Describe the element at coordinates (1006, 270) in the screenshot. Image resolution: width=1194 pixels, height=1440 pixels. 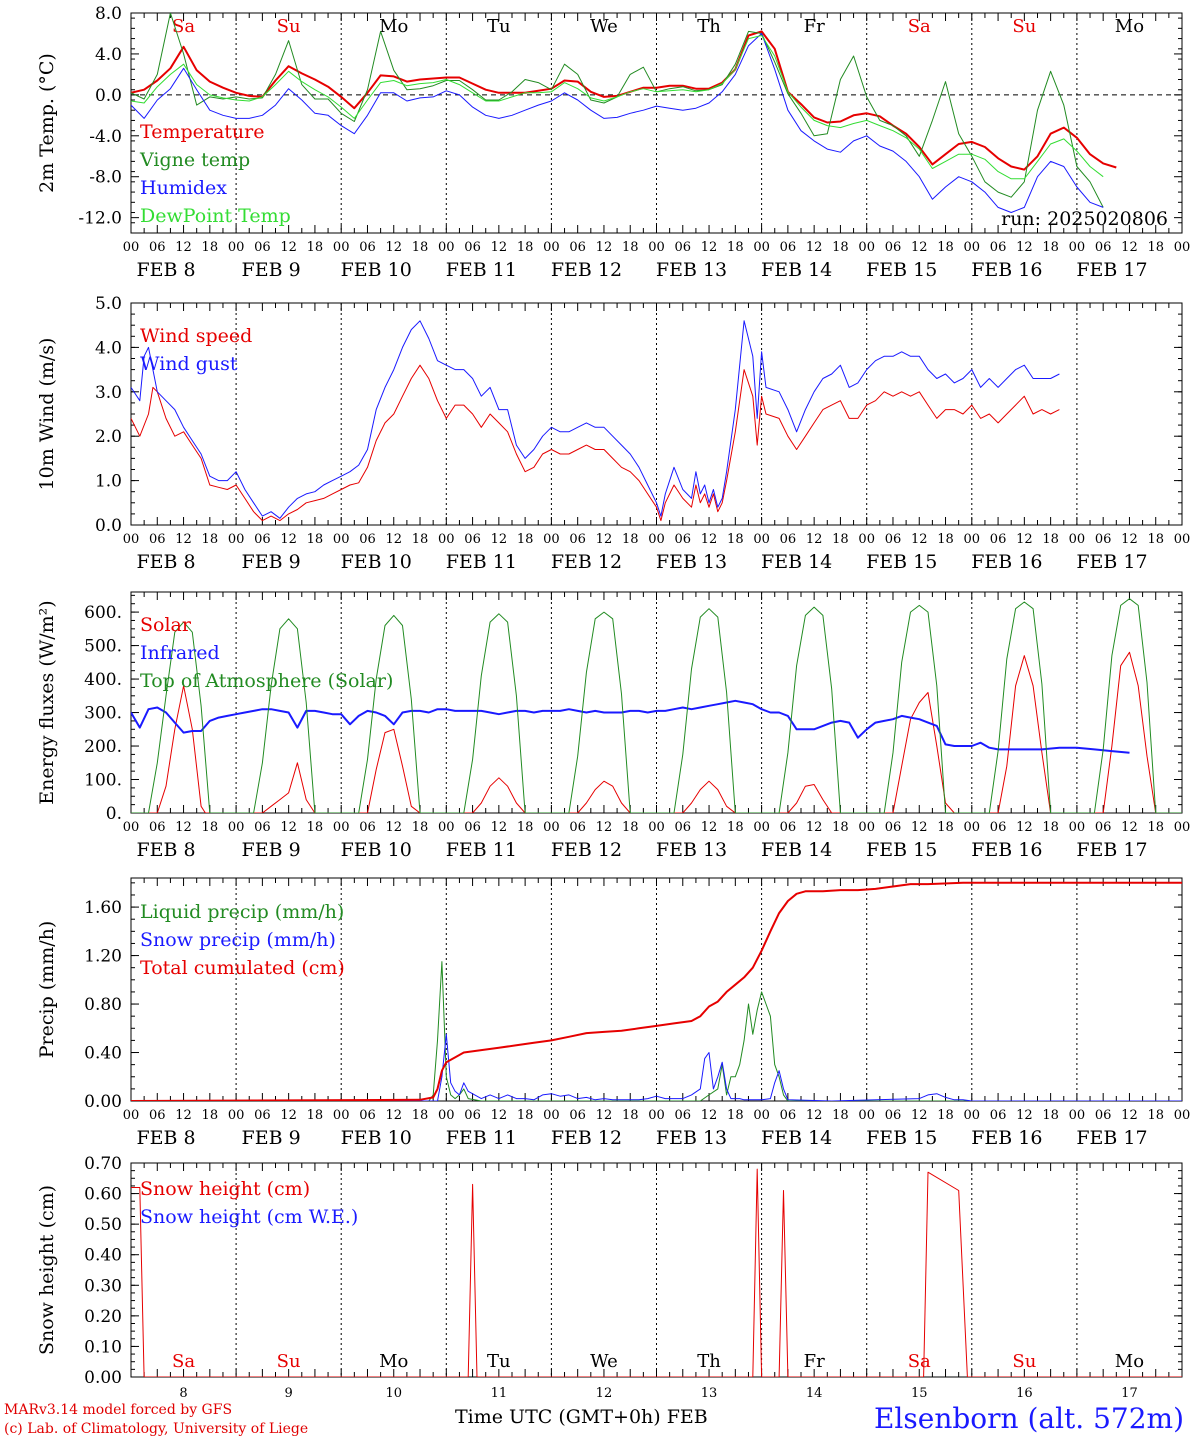
I see `day-label: FEB 16` at that location.